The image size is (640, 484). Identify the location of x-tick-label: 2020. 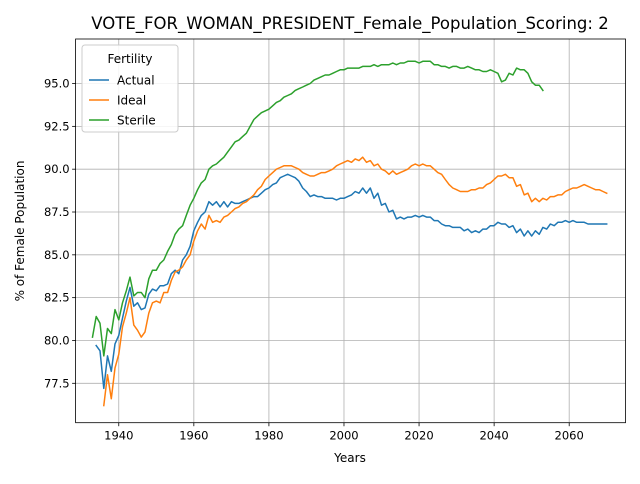
(418, 436).